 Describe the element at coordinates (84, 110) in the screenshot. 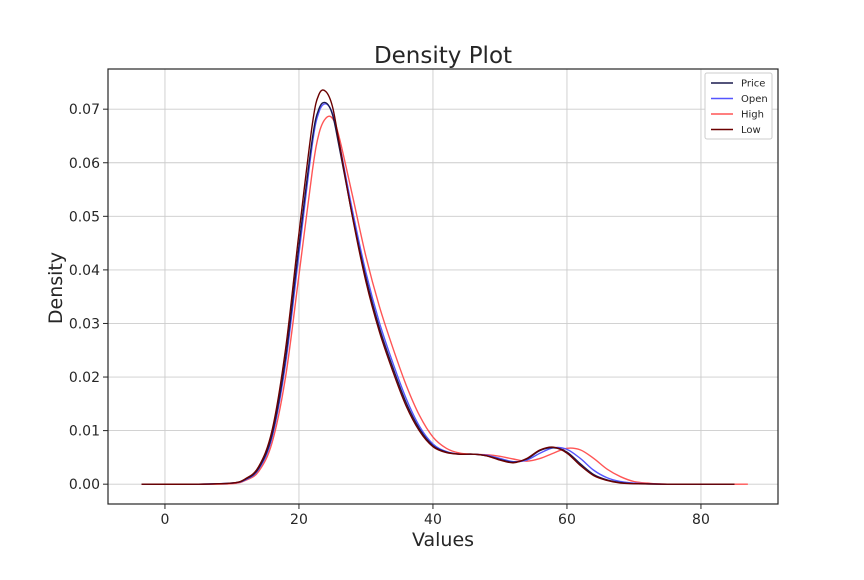

I see `y-tick-label: 0.07` at that location.